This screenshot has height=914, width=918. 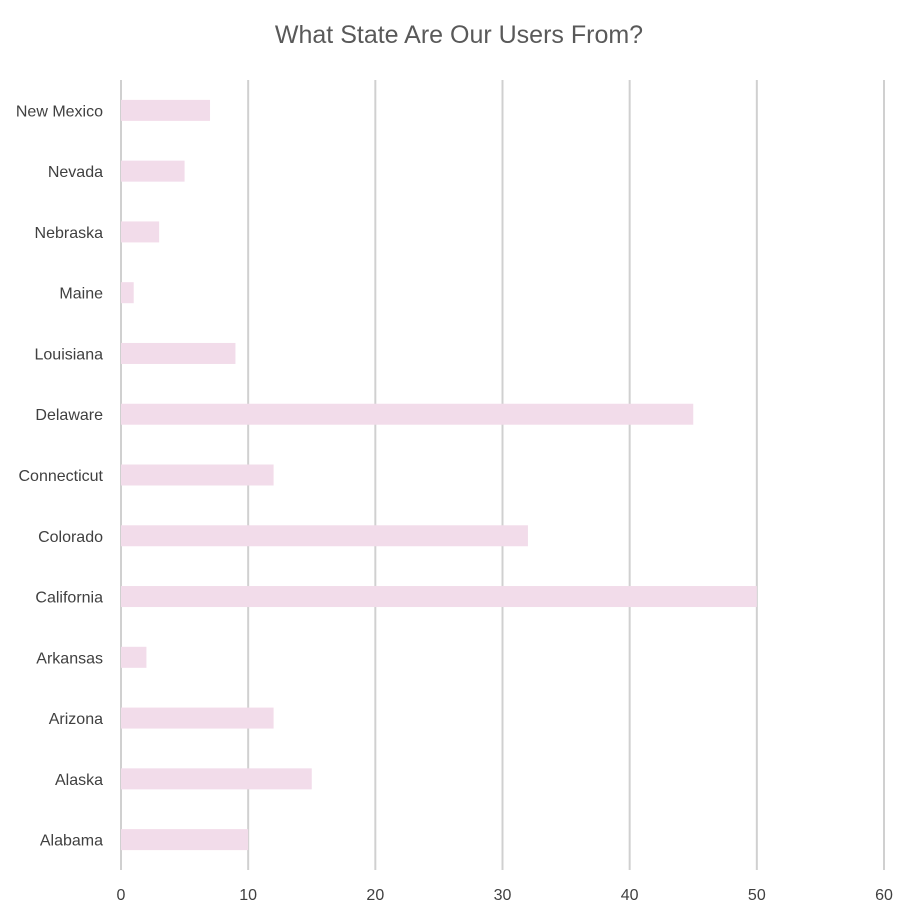 What do you see at coordinates (70, 537) in the screenshot?
I see `category-label: Colorado` at bounding box center [70, 537].